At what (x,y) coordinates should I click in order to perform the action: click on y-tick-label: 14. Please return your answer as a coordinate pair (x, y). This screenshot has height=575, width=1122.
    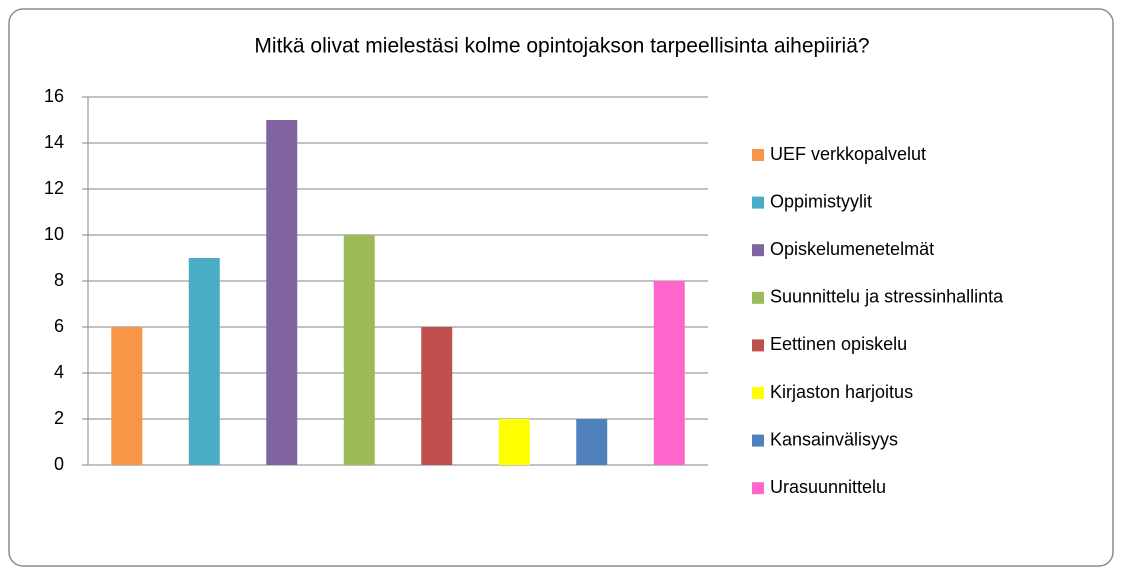
    Looking at the image, I should click on (54, 142).